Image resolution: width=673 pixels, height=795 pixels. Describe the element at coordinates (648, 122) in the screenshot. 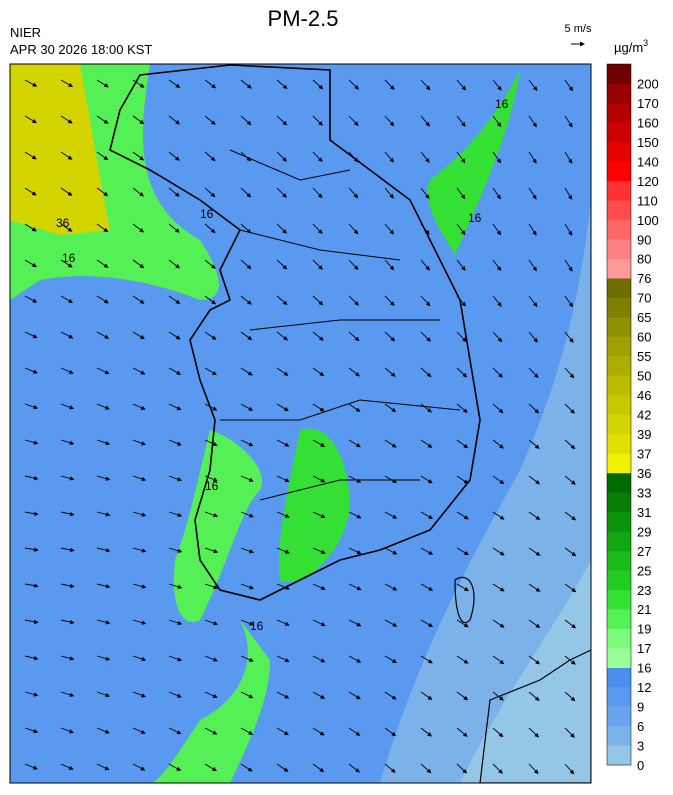

I see `colorbar-tick-label: 160` at that location.